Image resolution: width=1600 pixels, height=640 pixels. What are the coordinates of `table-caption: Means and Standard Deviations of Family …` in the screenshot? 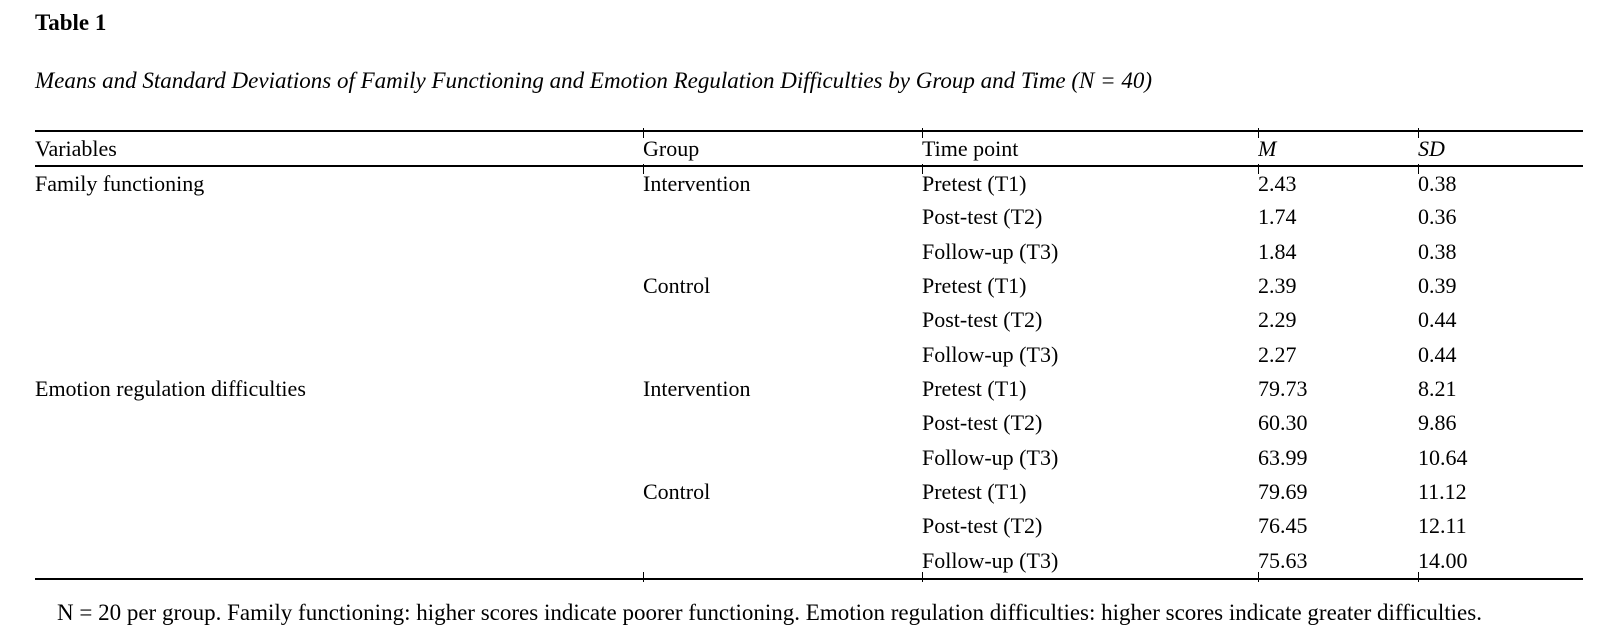 It's located at (594, 80).